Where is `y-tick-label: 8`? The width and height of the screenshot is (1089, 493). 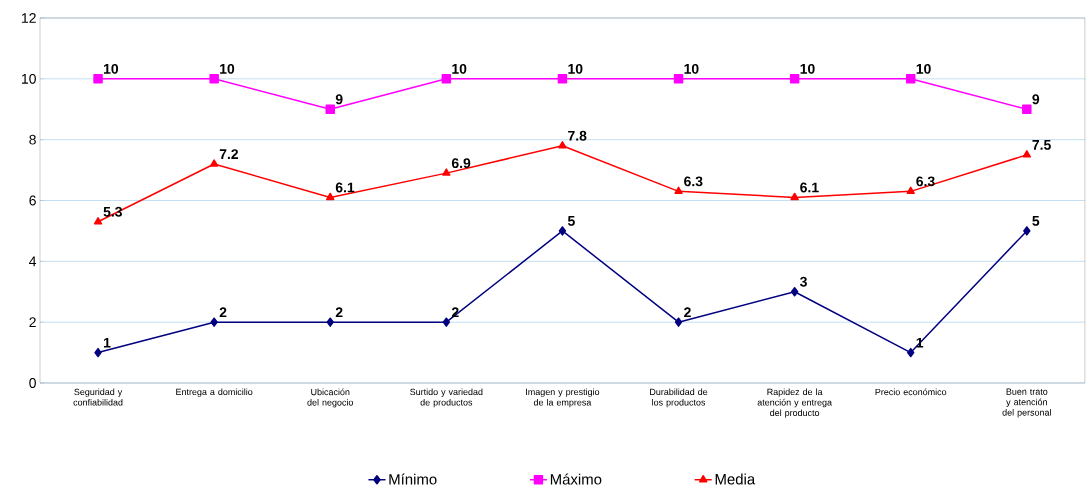
y-tick-label: 8 is located at coordinates (32, 139).